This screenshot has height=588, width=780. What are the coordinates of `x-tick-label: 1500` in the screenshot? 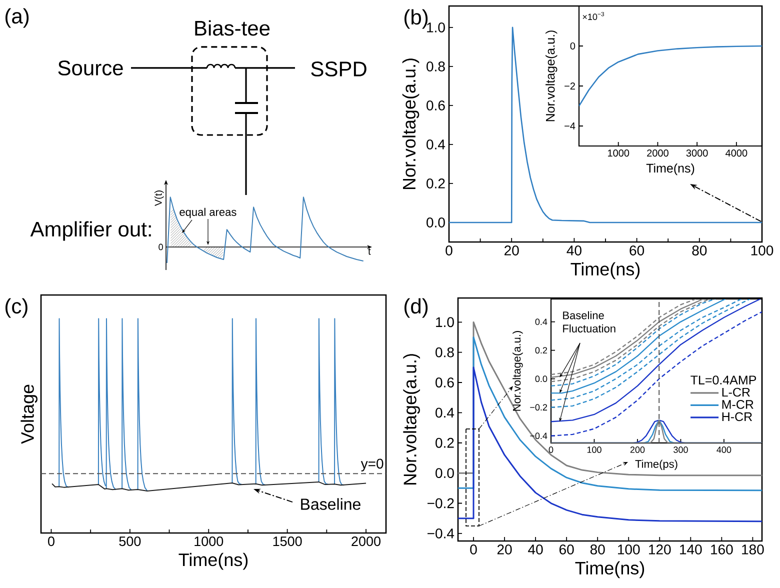 It's located at (287, 541).